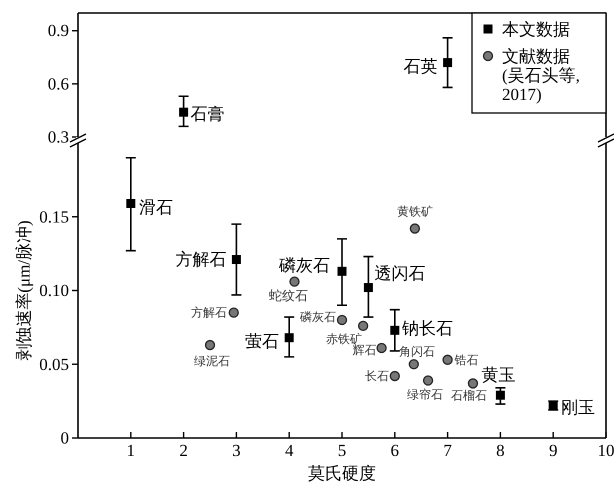  I want to click on x-axis-title: 莫氏硬度, so click(342, 473).